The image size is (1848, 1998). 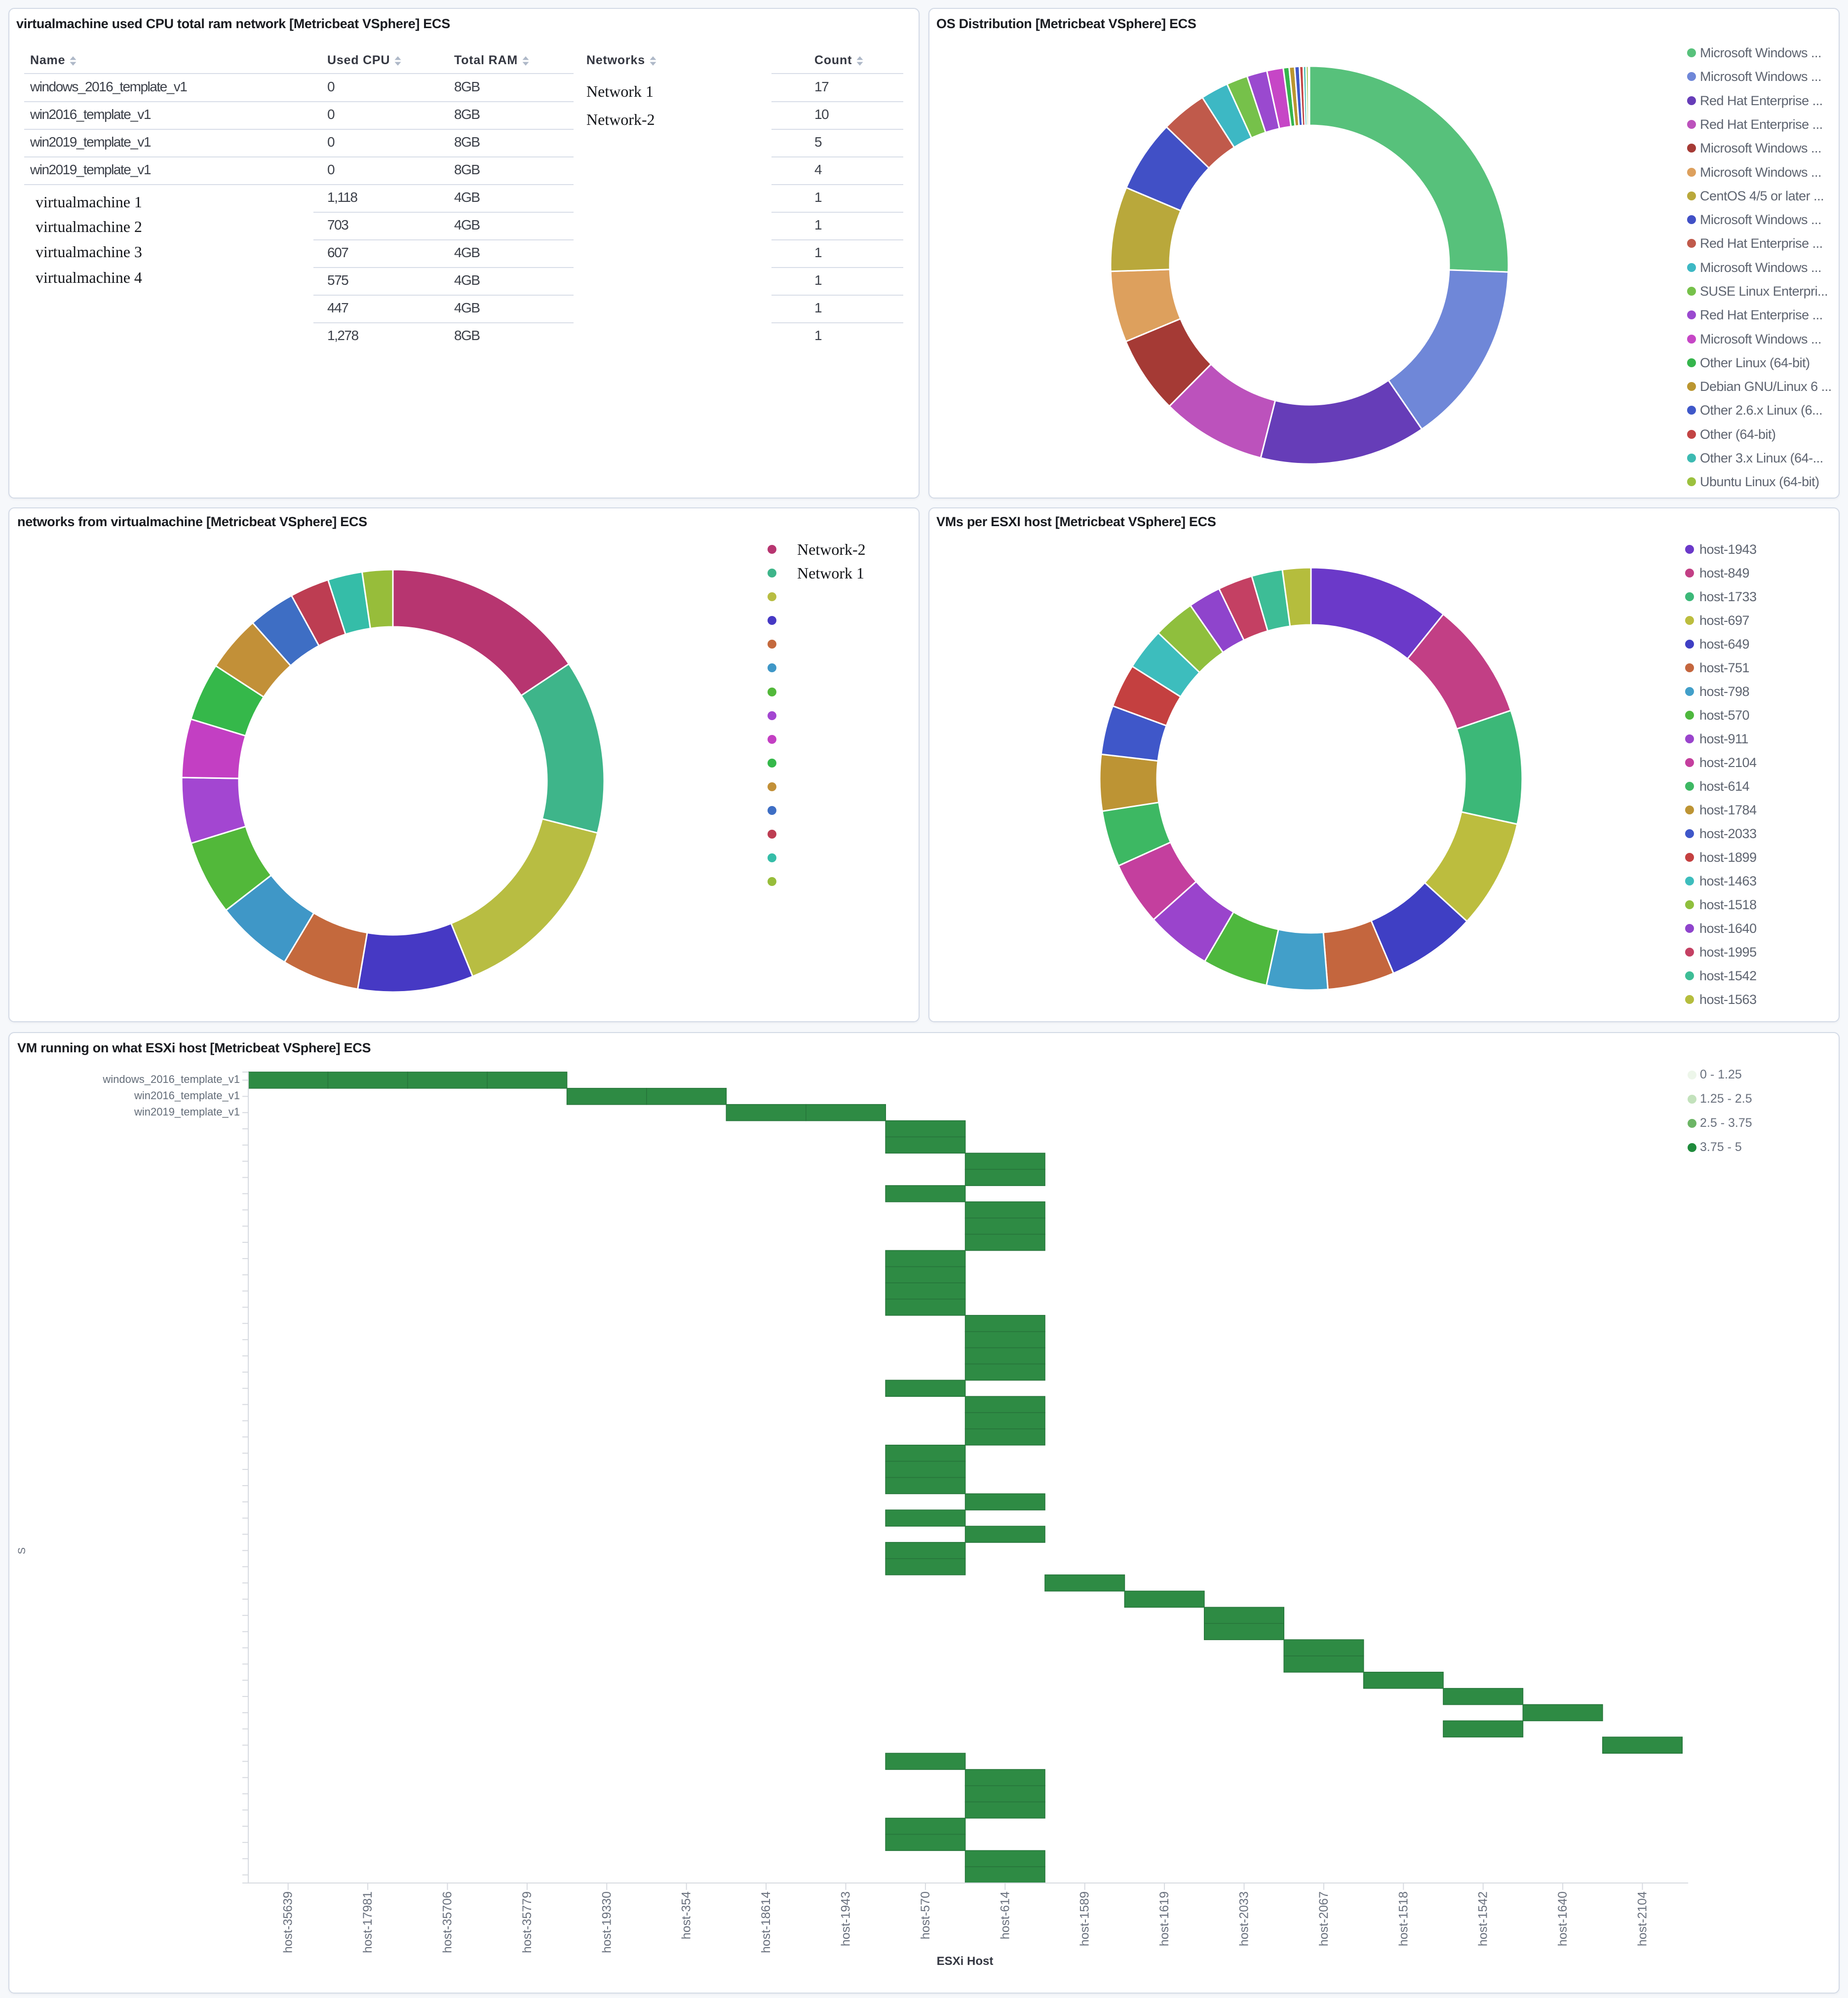 What do you see at coordinates (925, 1915) in the screenshot?
I see `svg-text: host-570` at bounding box center [925, 1915].